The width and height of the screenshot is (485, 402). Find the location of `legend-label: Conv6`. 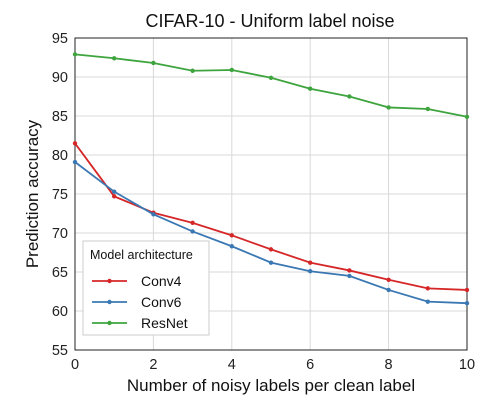

legend-label: Conv6 is located at coordinates (161, 302).